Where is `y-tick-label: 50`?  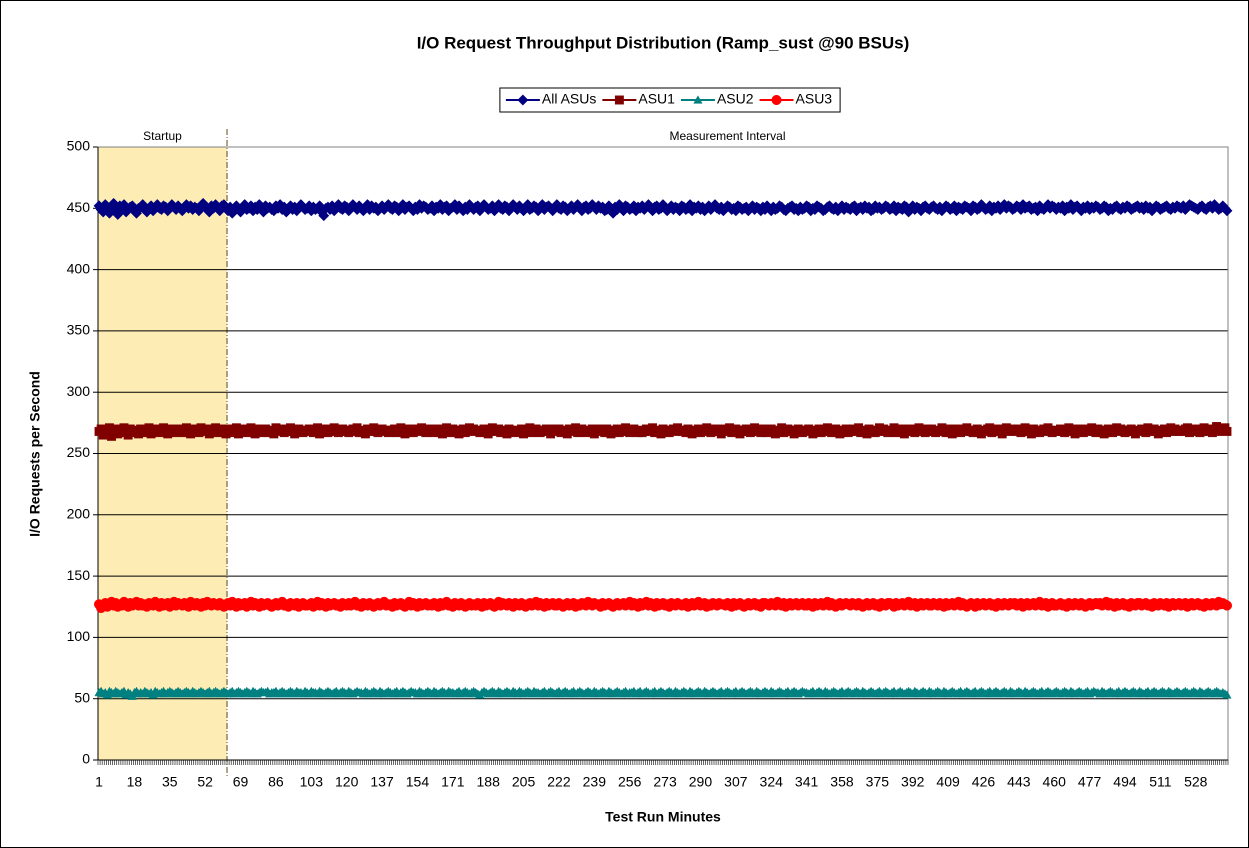 y-tick-label: 50 is located at coordinates (82, 697).